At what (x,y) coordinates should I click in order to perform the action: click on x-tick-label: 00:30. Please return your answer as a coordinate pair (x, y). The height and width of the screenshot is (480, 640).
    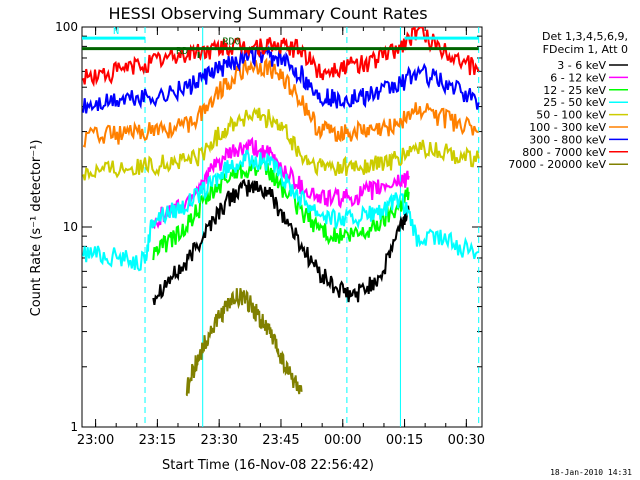
    Looking at the image, I should click on (466, 440).